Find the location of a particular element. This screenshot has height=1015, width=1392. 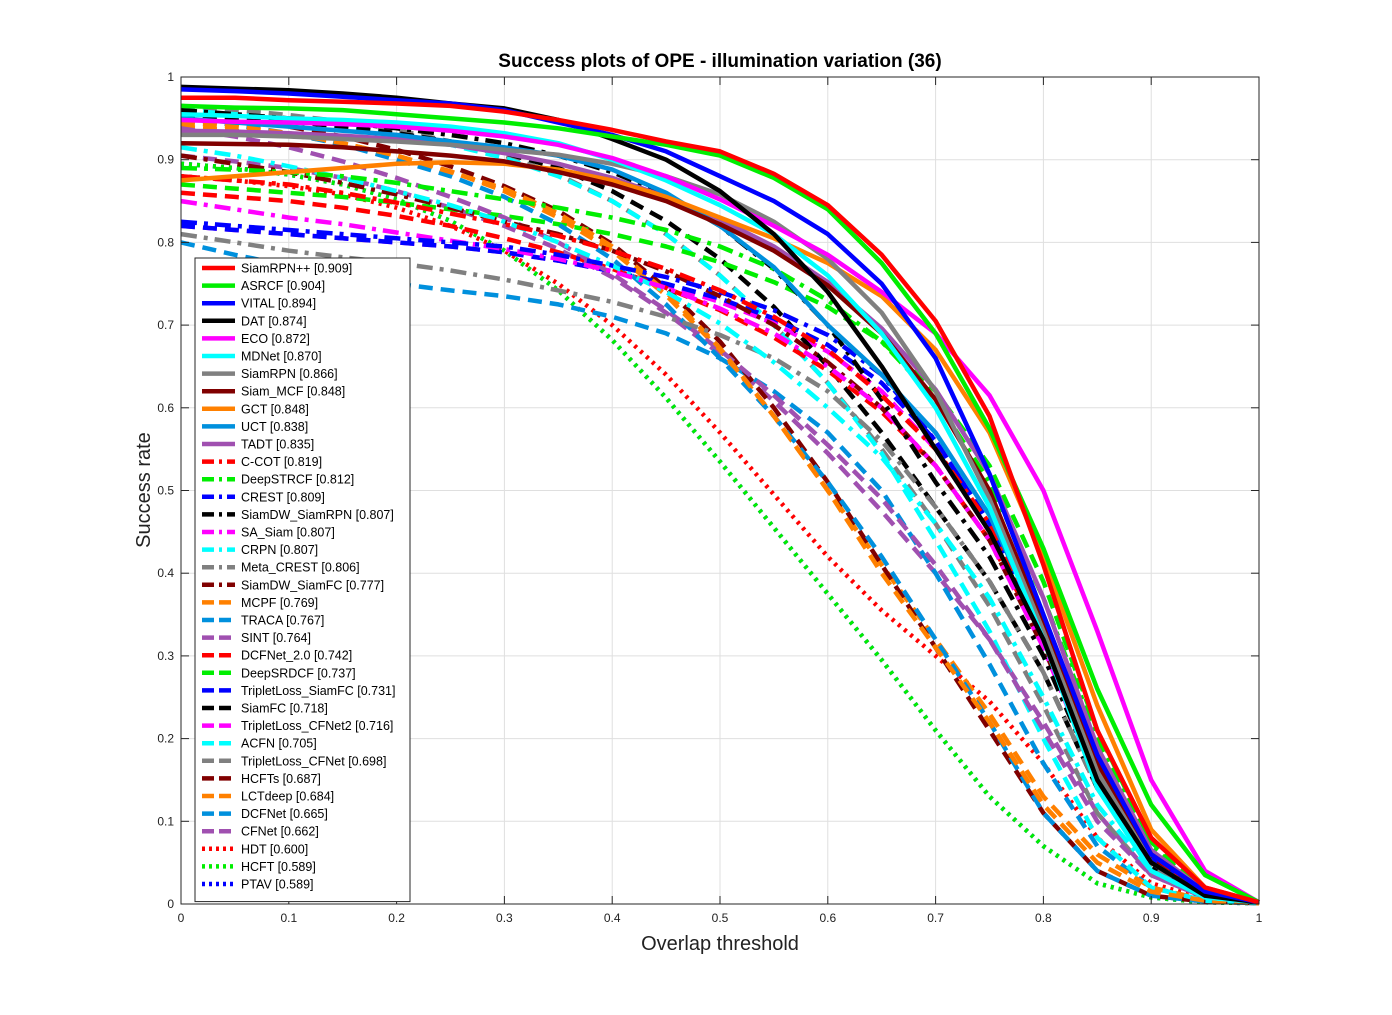

x-tick-label: 0.5 is located at coordinates (720, 918).